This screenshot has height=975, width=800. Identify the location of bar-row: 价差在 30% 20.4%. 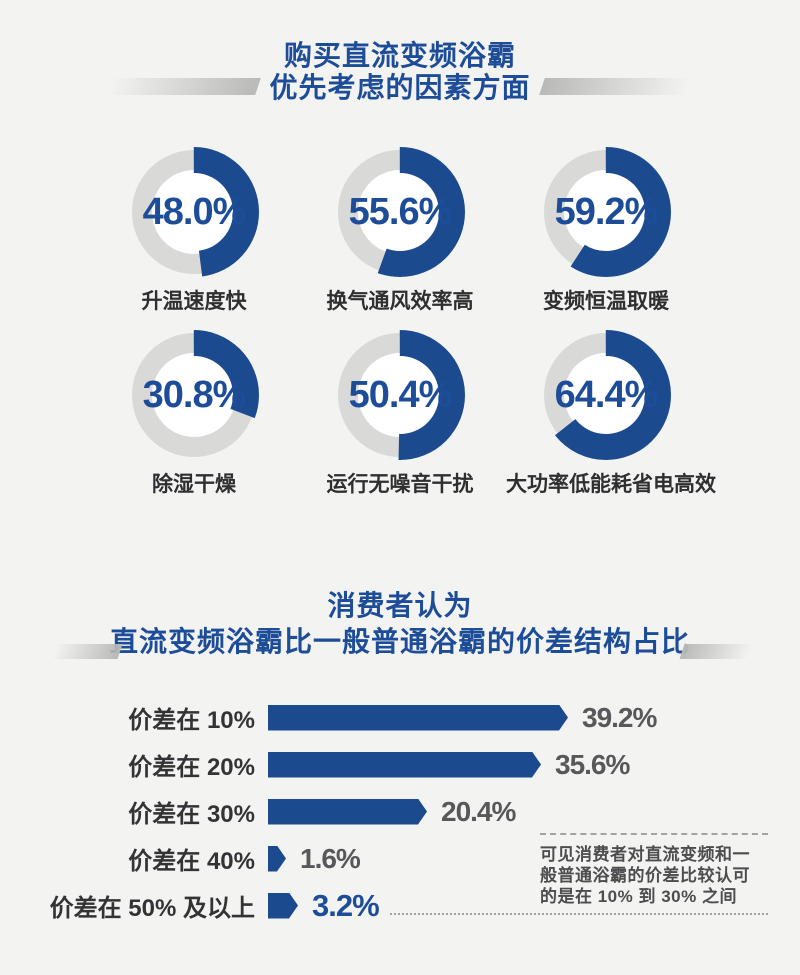
(400, 811).